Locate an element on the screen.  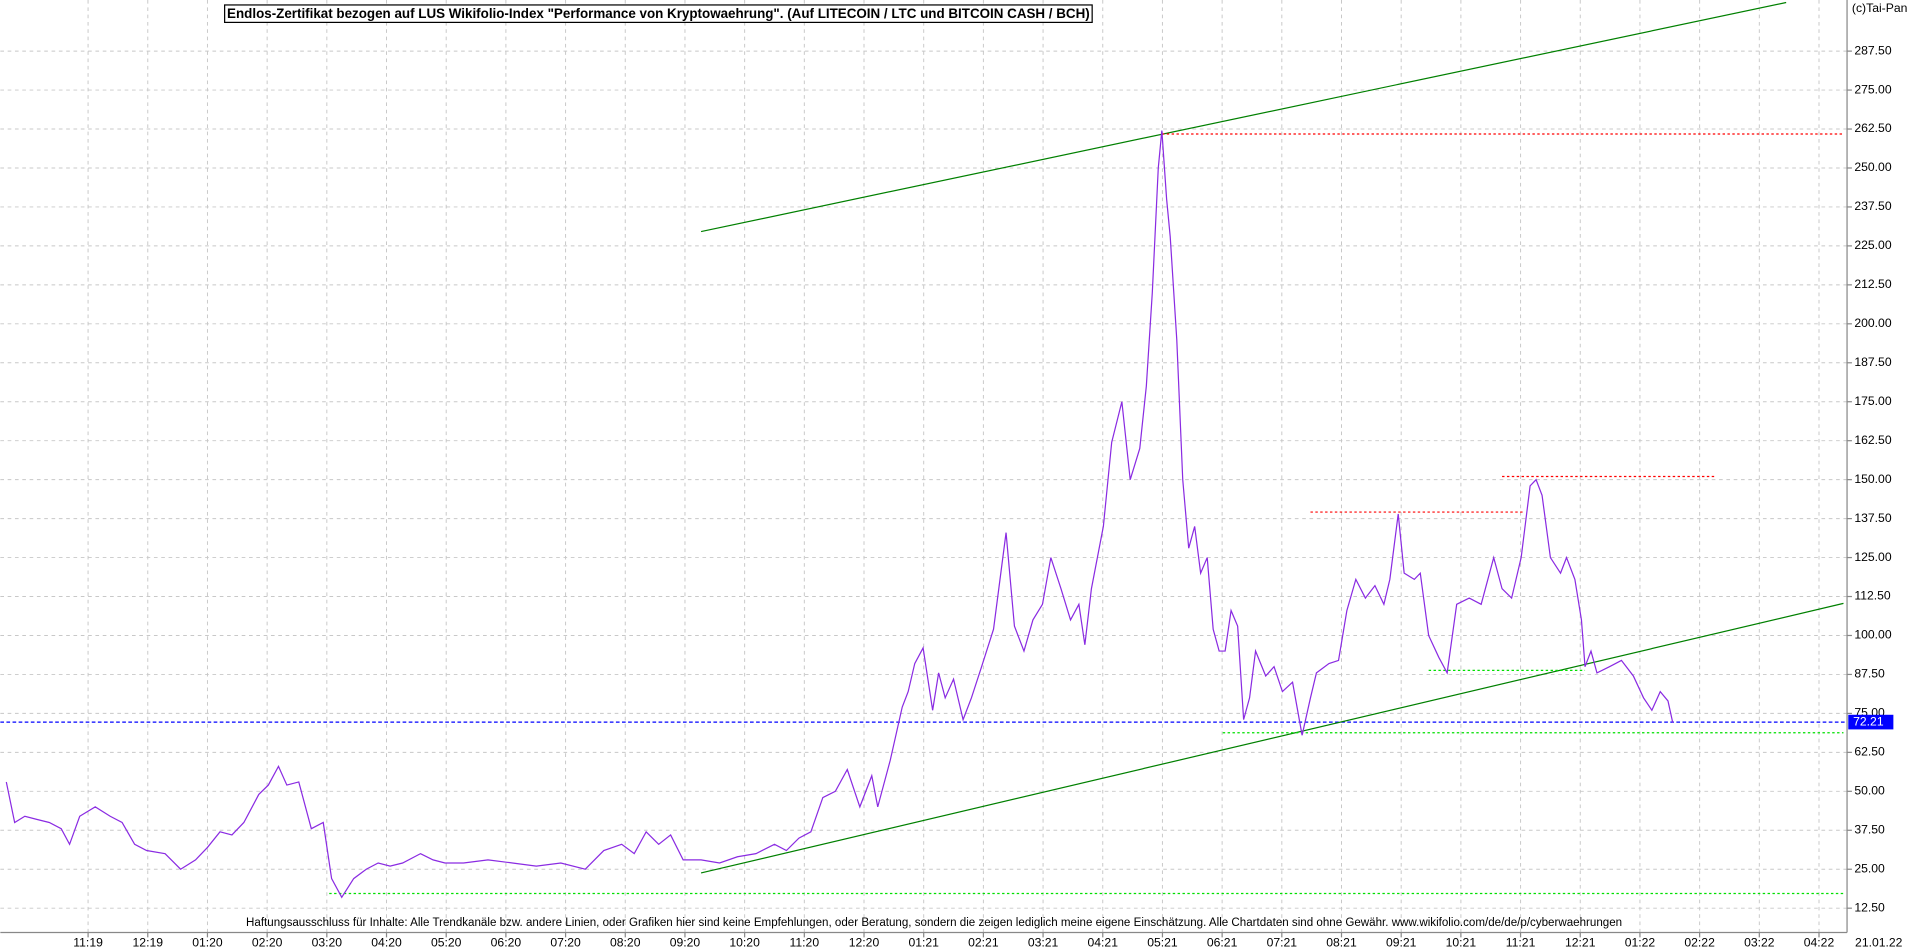
x-tick-label: 03:22 is located at coordinates (1759, 943).